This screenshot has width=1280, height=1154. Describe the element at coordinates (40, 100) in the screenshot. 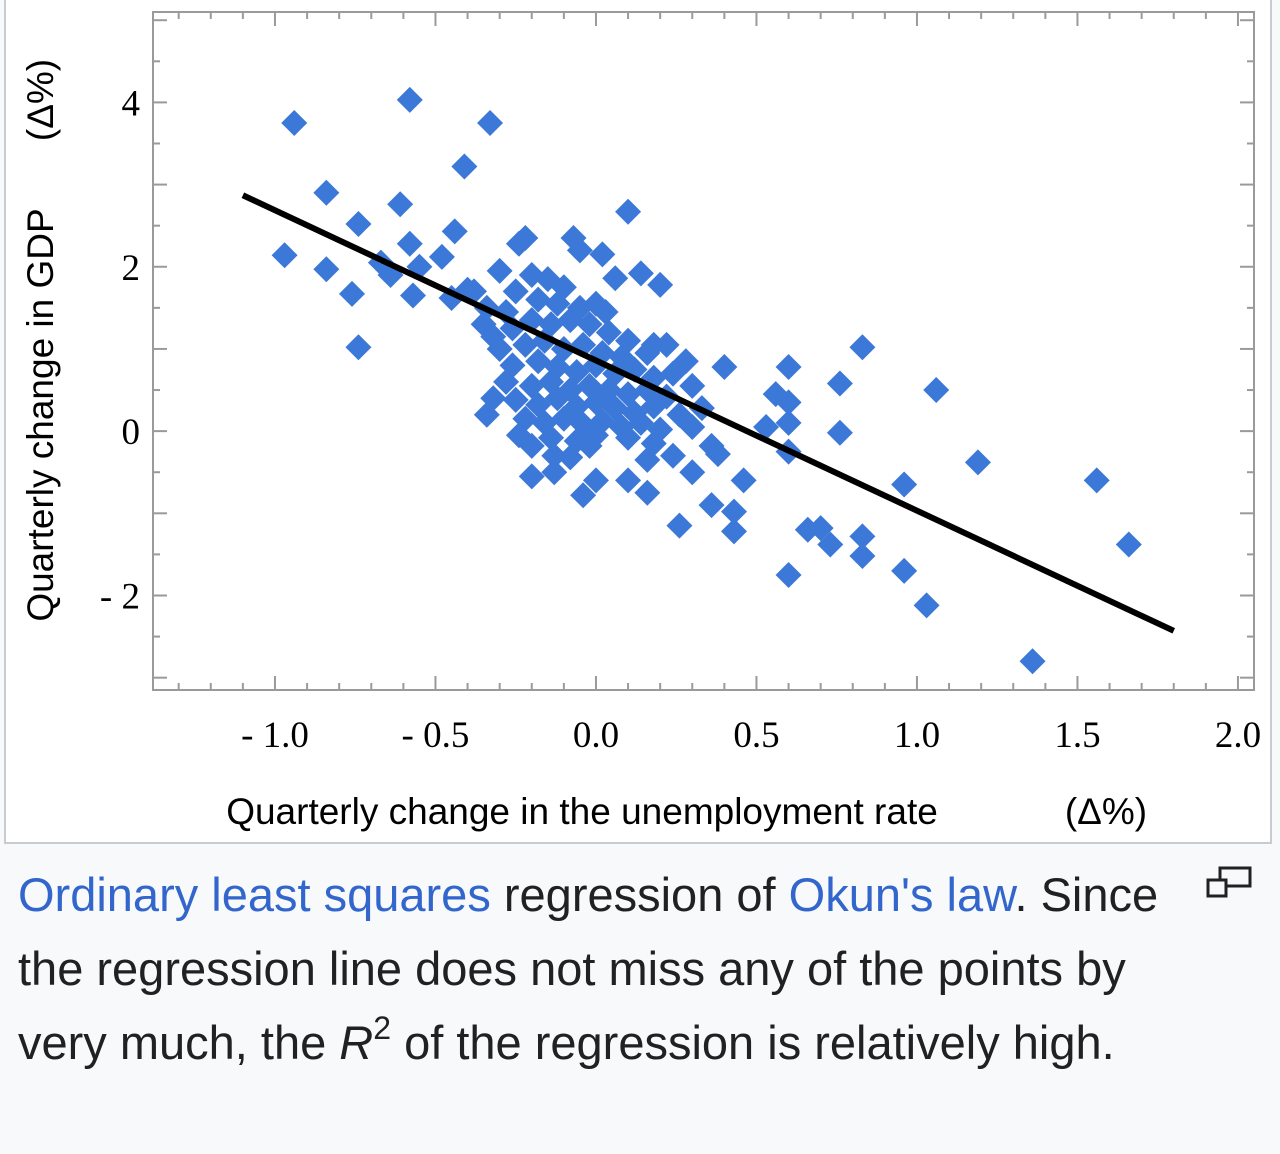

I see `y-axis-unit: (Δ%)` at that location.